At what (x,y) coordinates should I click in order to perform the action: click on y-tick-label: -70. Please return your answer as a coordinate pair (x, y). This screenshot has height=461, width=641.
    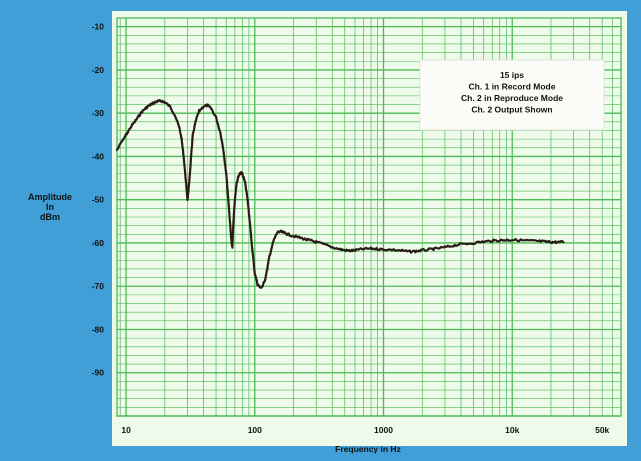
    Looking at the image, I should click on (98, 286).